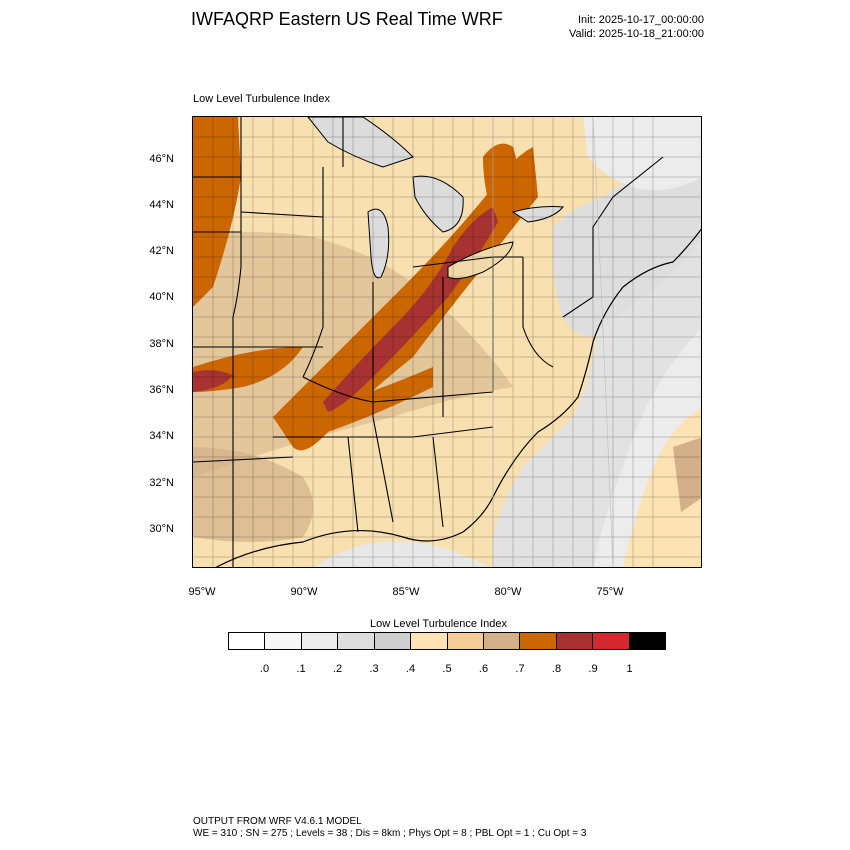  What do you see at coordinates (277, 821) in the screenshot?
I see `footer-line-1: OUTPUT FROM WRF V4.6.1 MODEL` at bounding box center [277, 821].